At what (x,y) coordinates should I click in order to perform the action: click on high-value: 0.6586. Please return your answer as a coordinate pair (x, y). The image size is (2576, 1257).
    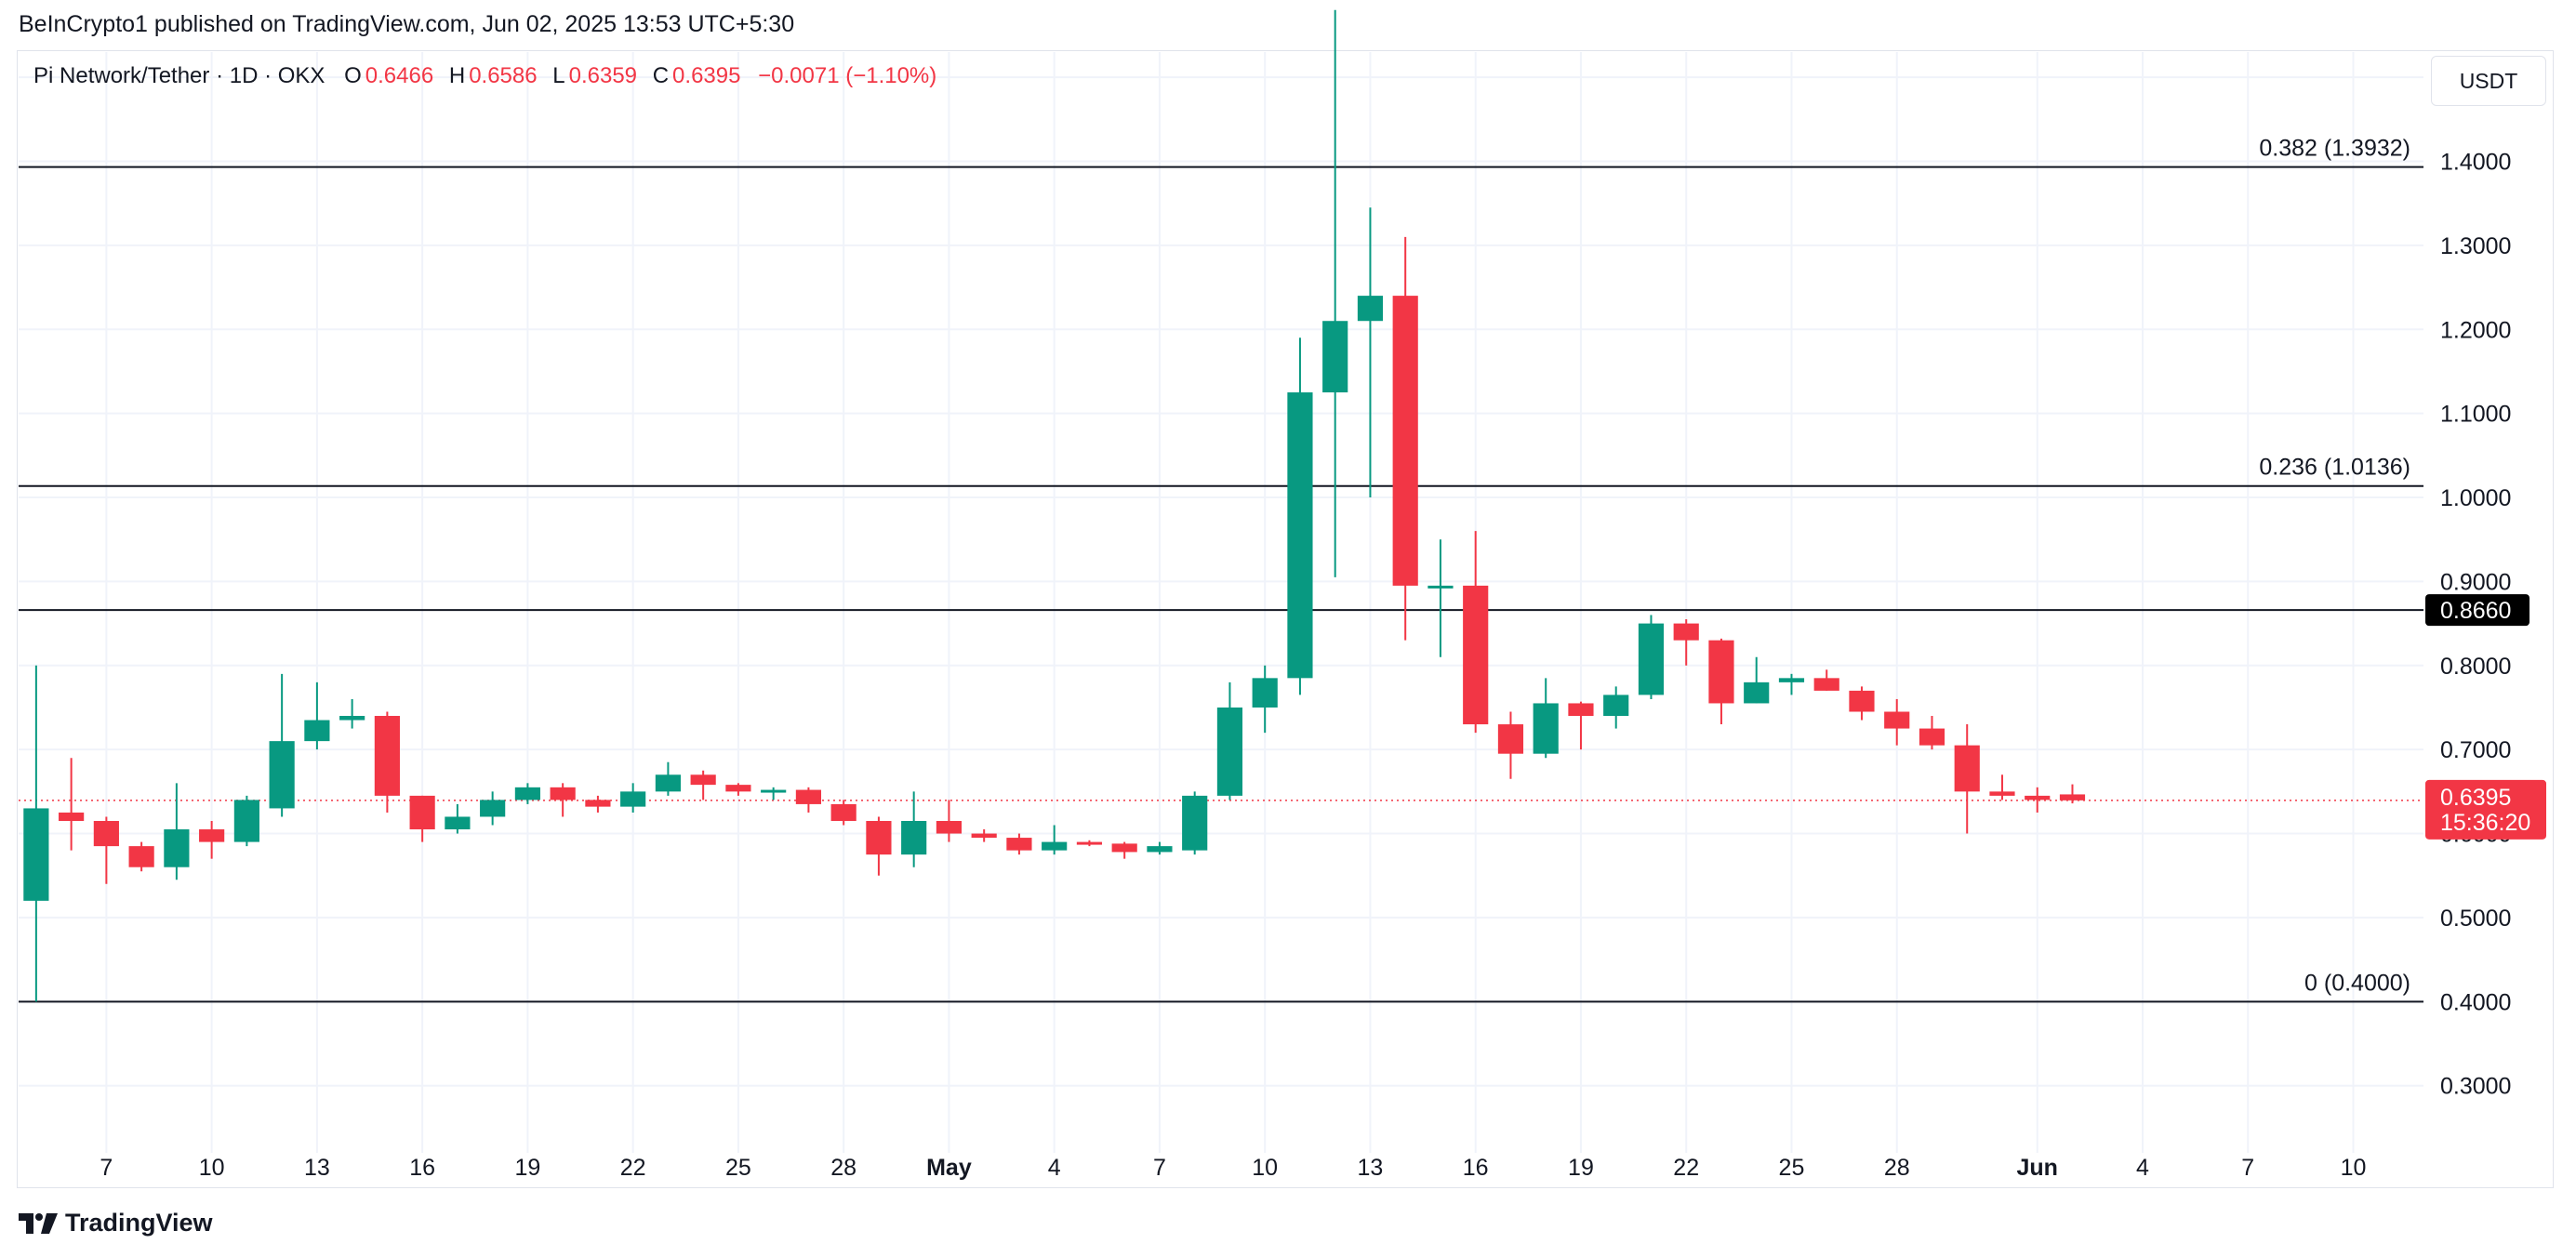
    Looking at the image, I should click on (503, 75).